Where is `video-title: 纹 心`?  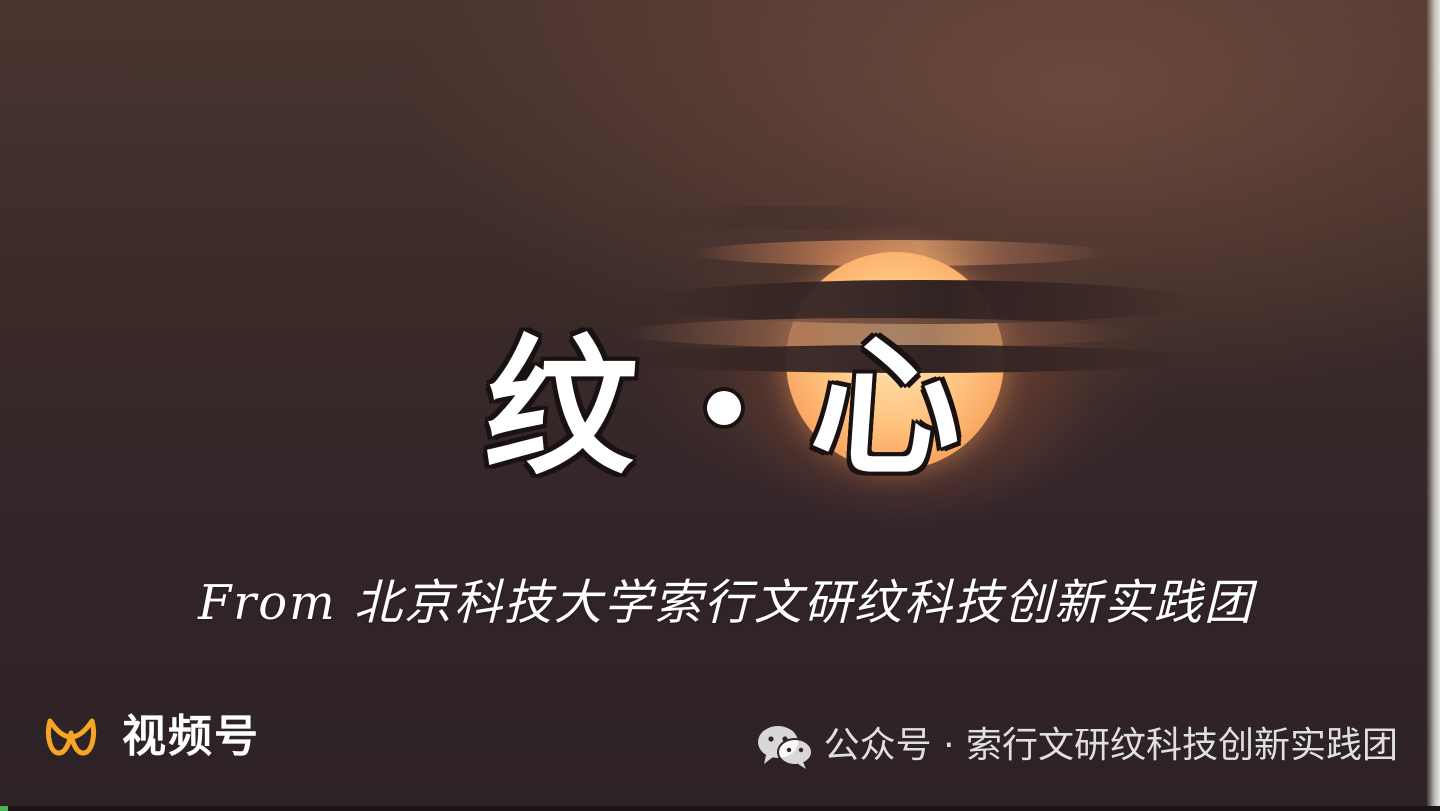 video-title: 纹 心 is located at coordinates (724, 408).